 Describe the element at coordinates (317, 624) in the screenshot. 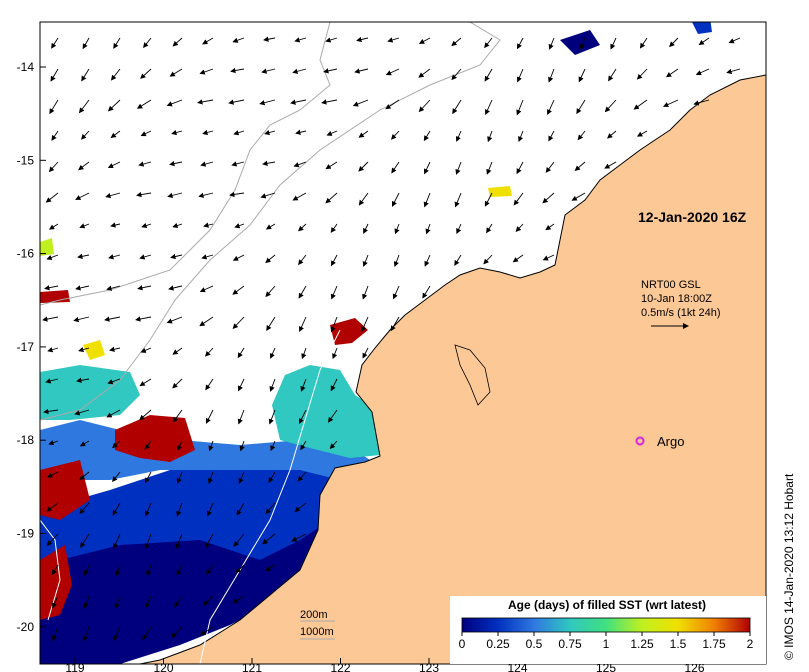

I see `bathymetry-legend: 200m 1000m` at that location.